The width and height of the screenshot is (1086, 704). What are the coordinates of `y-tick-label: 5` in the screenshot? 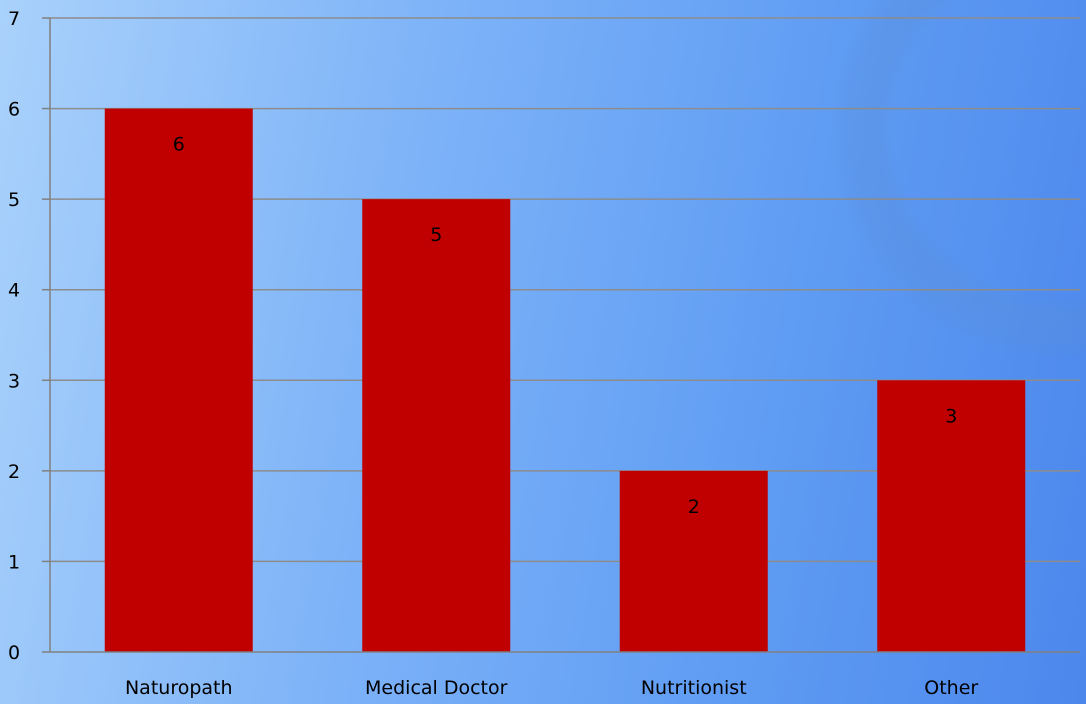 It's located at (14, 200).